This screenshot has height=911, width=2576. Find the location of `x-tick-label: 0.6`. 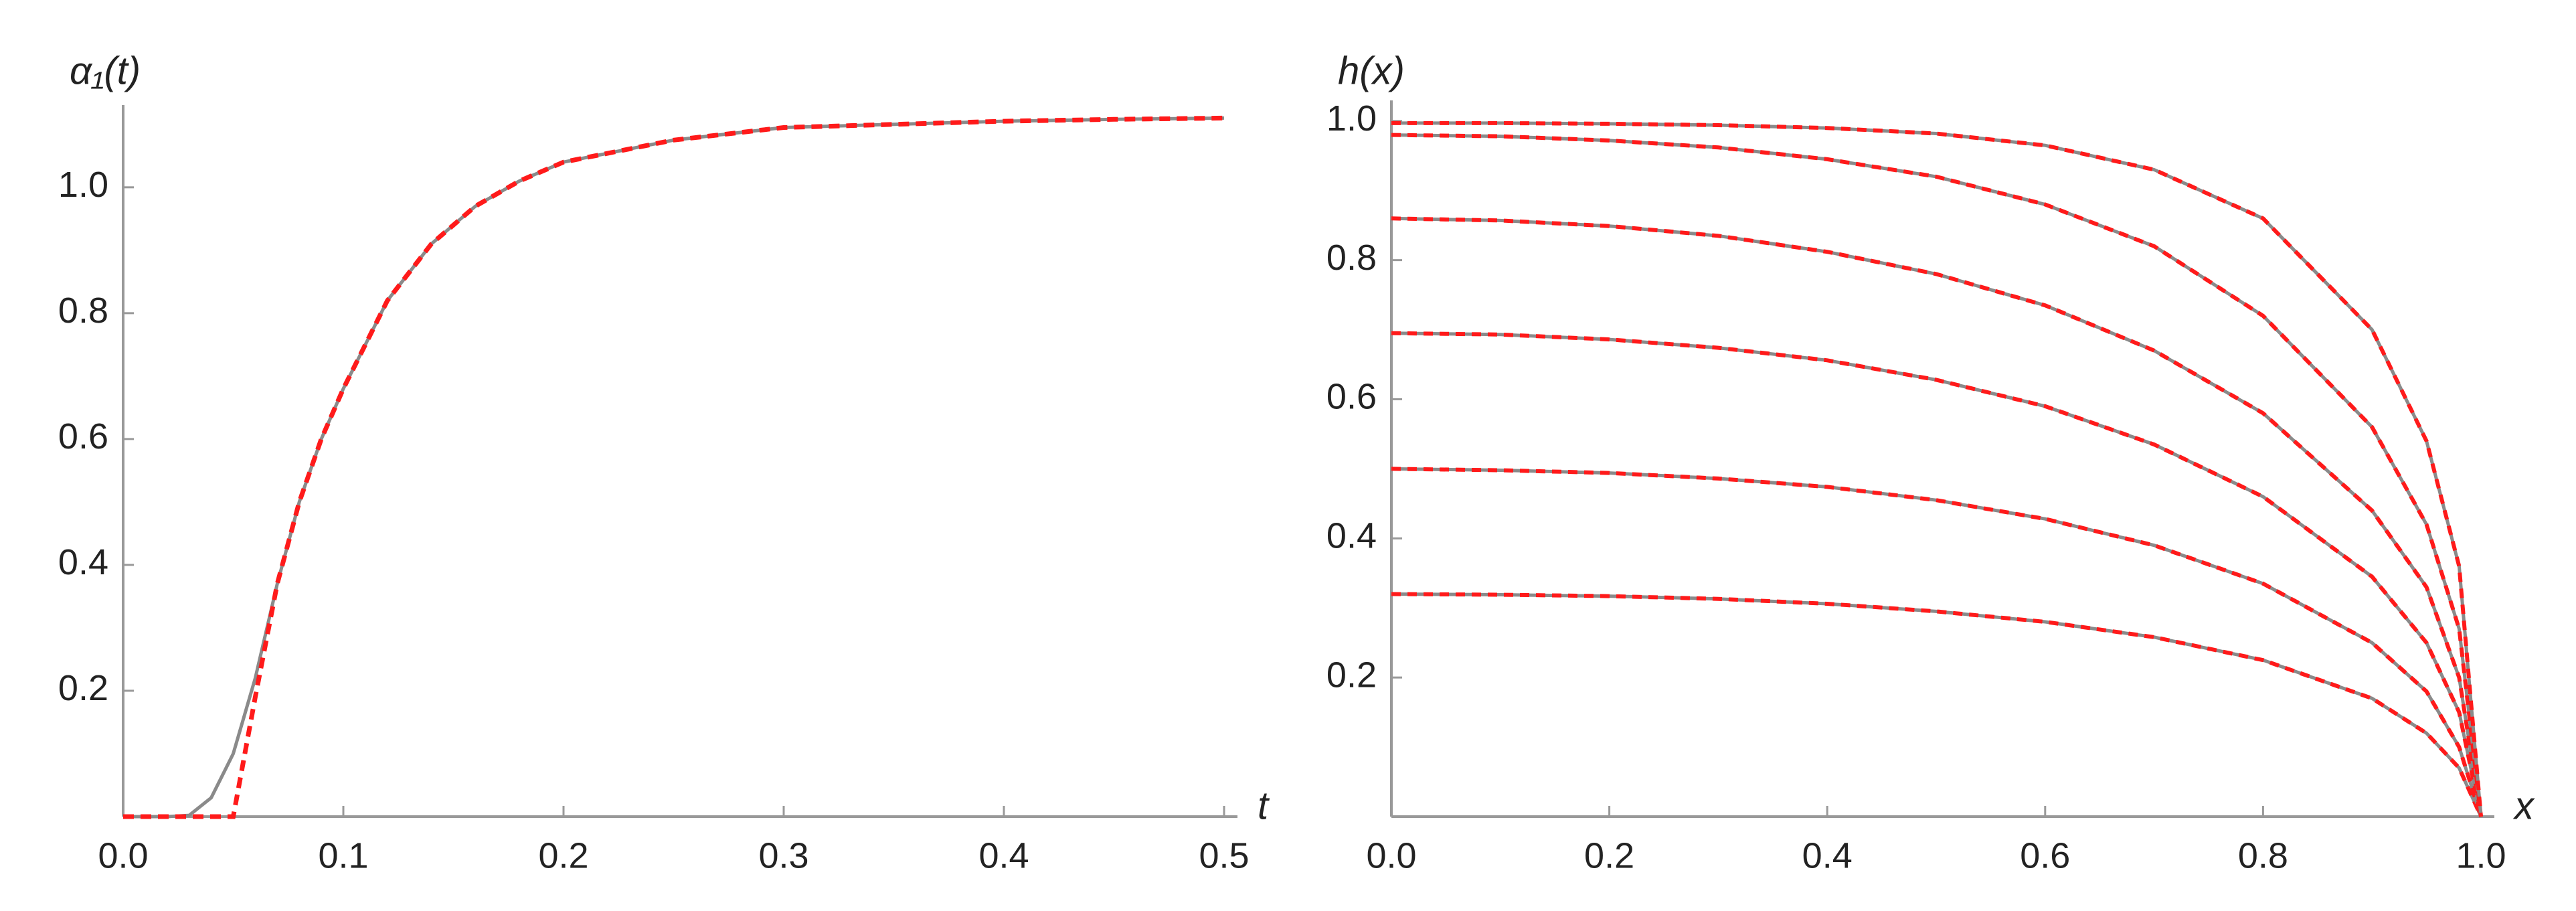

x-tick-label: 0.6 is located at coordinates (2045, 856).